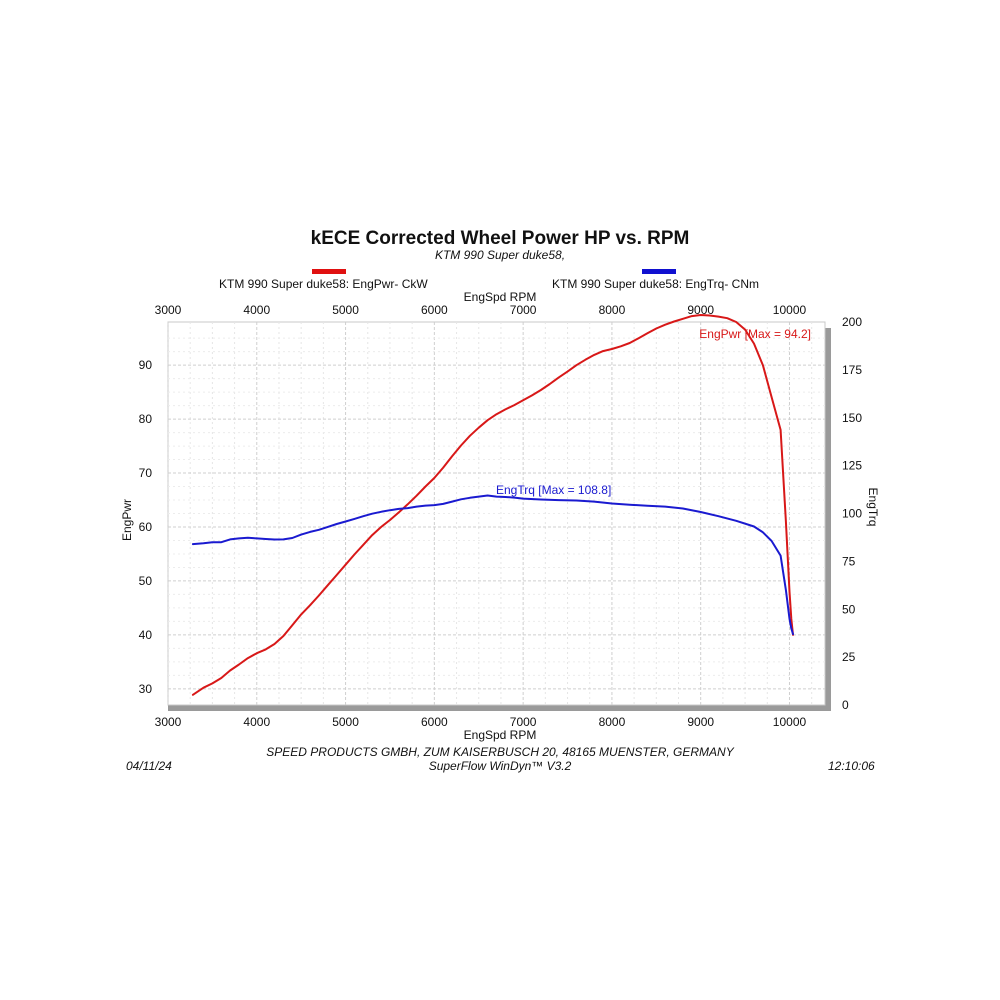 This screenshot has width=1000, height=1000. I want to click on x-tick-label-top: 8000, so click(612, 310).